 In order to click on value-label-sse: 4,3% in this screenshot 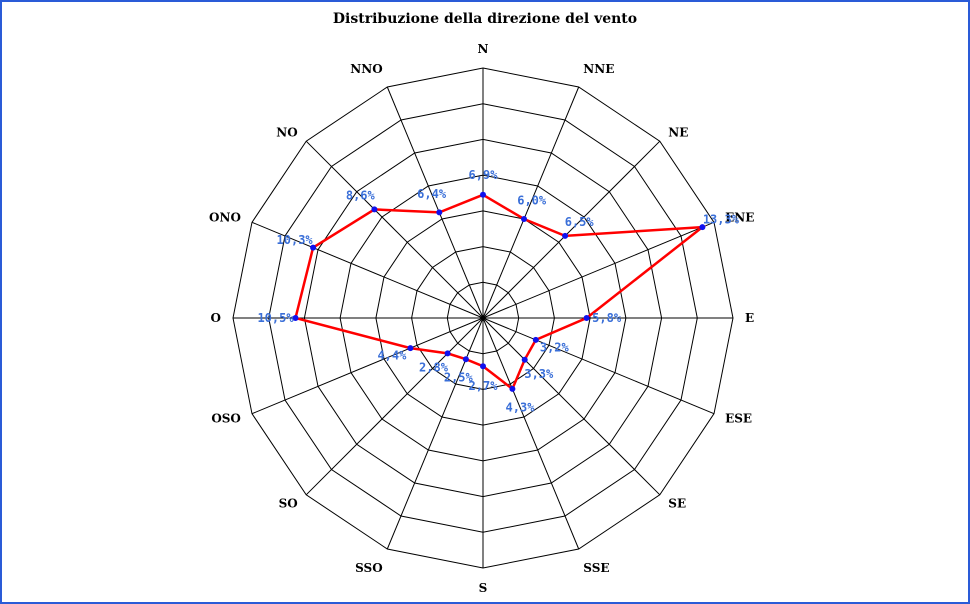, I will do `click(521, 407)`.